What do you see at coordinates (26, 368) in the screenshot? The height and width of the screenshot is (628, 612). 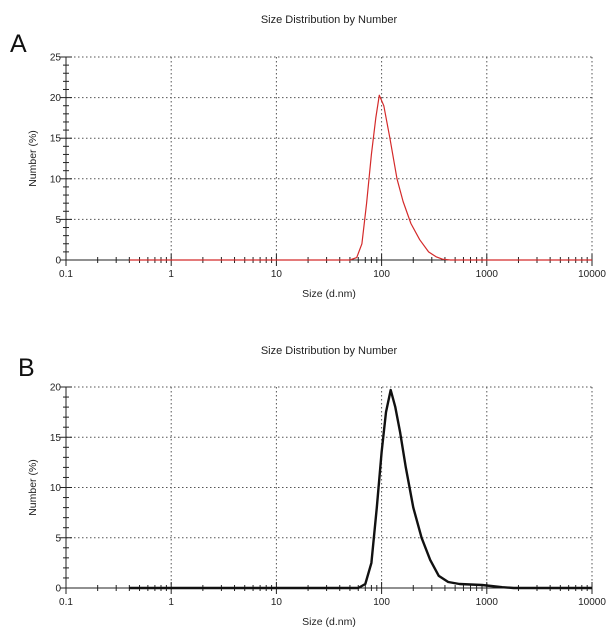 I see `panel-label: B` at bounding box center [26, 368].